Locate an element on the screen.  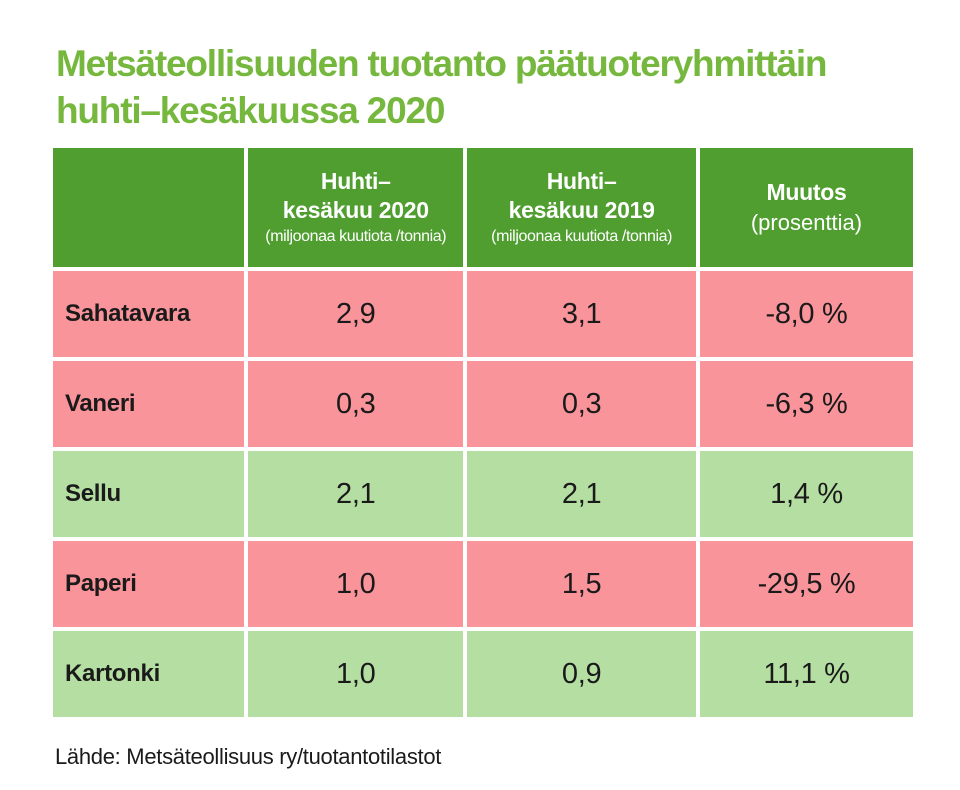
row-label: Vaneri is located at coordinates (149, 404).